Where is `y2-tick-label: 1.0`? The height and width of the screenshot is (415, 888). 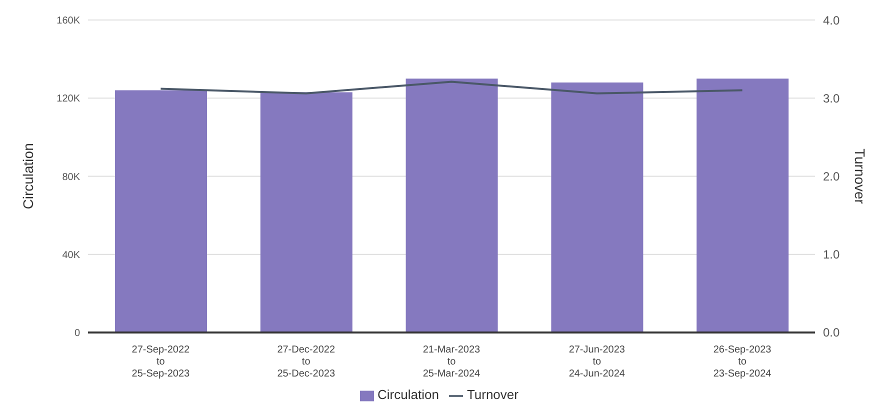
y2-tick-label: 1.0 is located at coordinates (831, 255).